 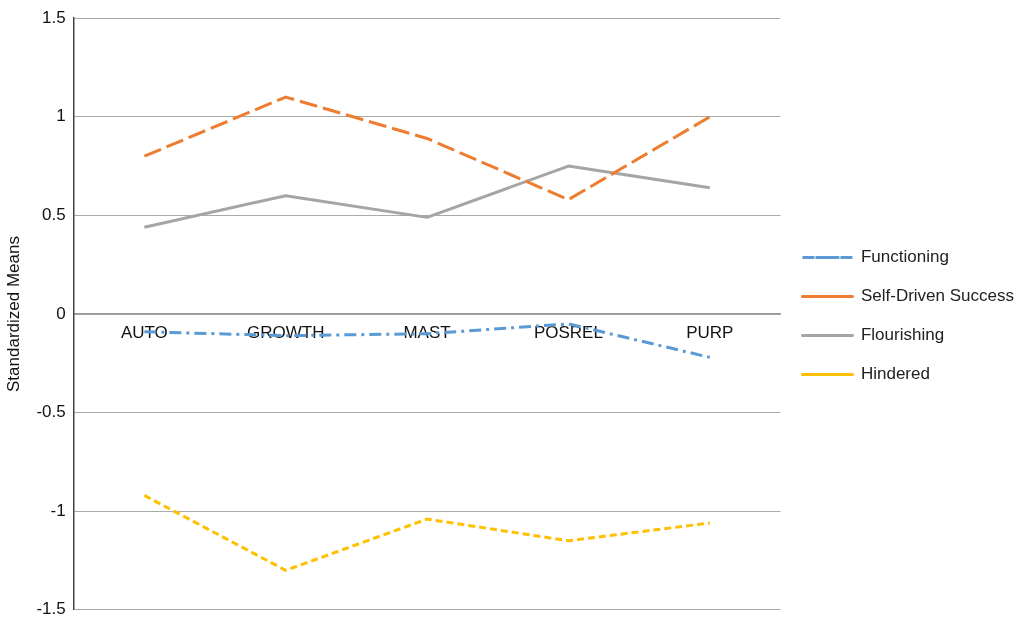 I want to click on x-tick-label: POSREL, so click(x=568, y=332).